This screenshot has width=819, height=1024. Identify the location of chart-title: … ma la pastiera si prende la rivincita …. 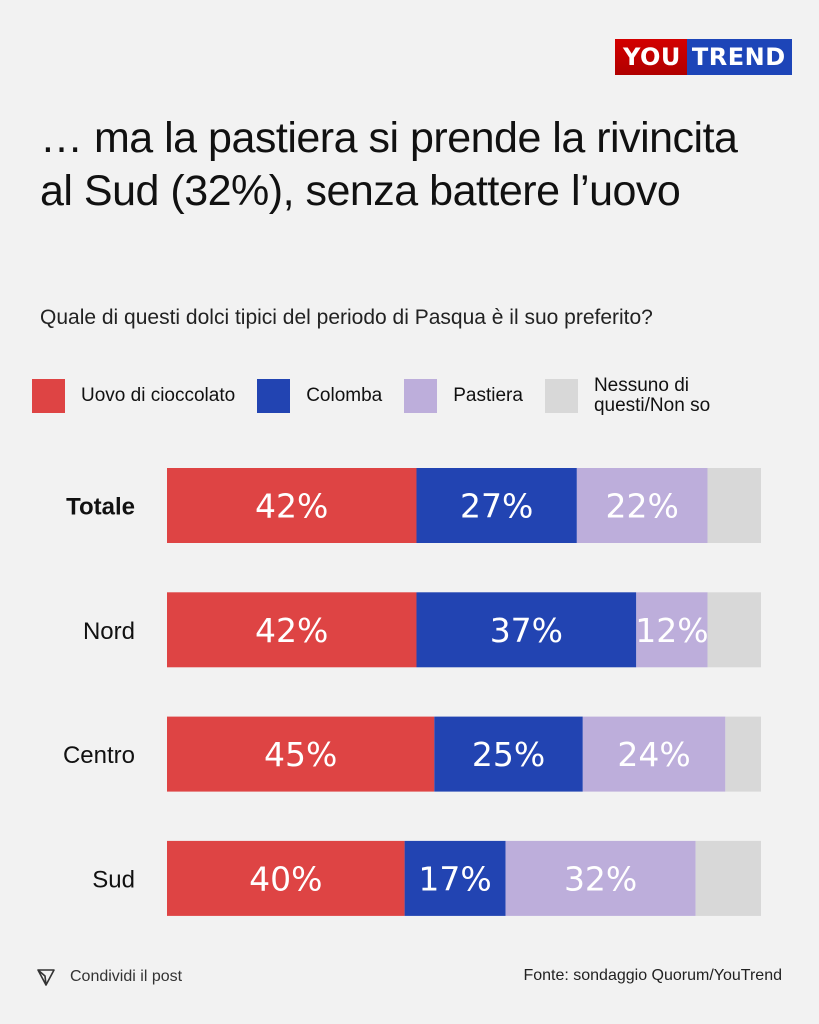
(389, 164).